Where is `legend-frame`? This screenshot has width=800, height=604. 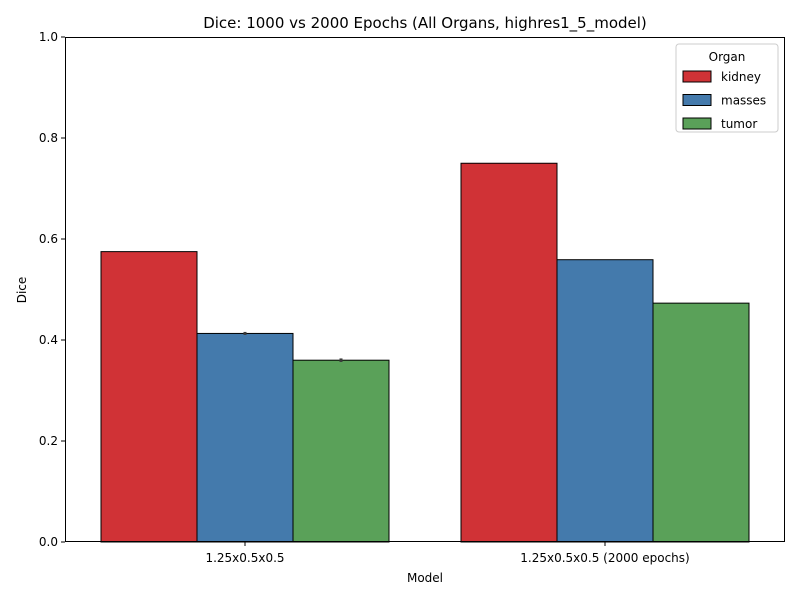
legend-frame is located at coordinates (727, 88).